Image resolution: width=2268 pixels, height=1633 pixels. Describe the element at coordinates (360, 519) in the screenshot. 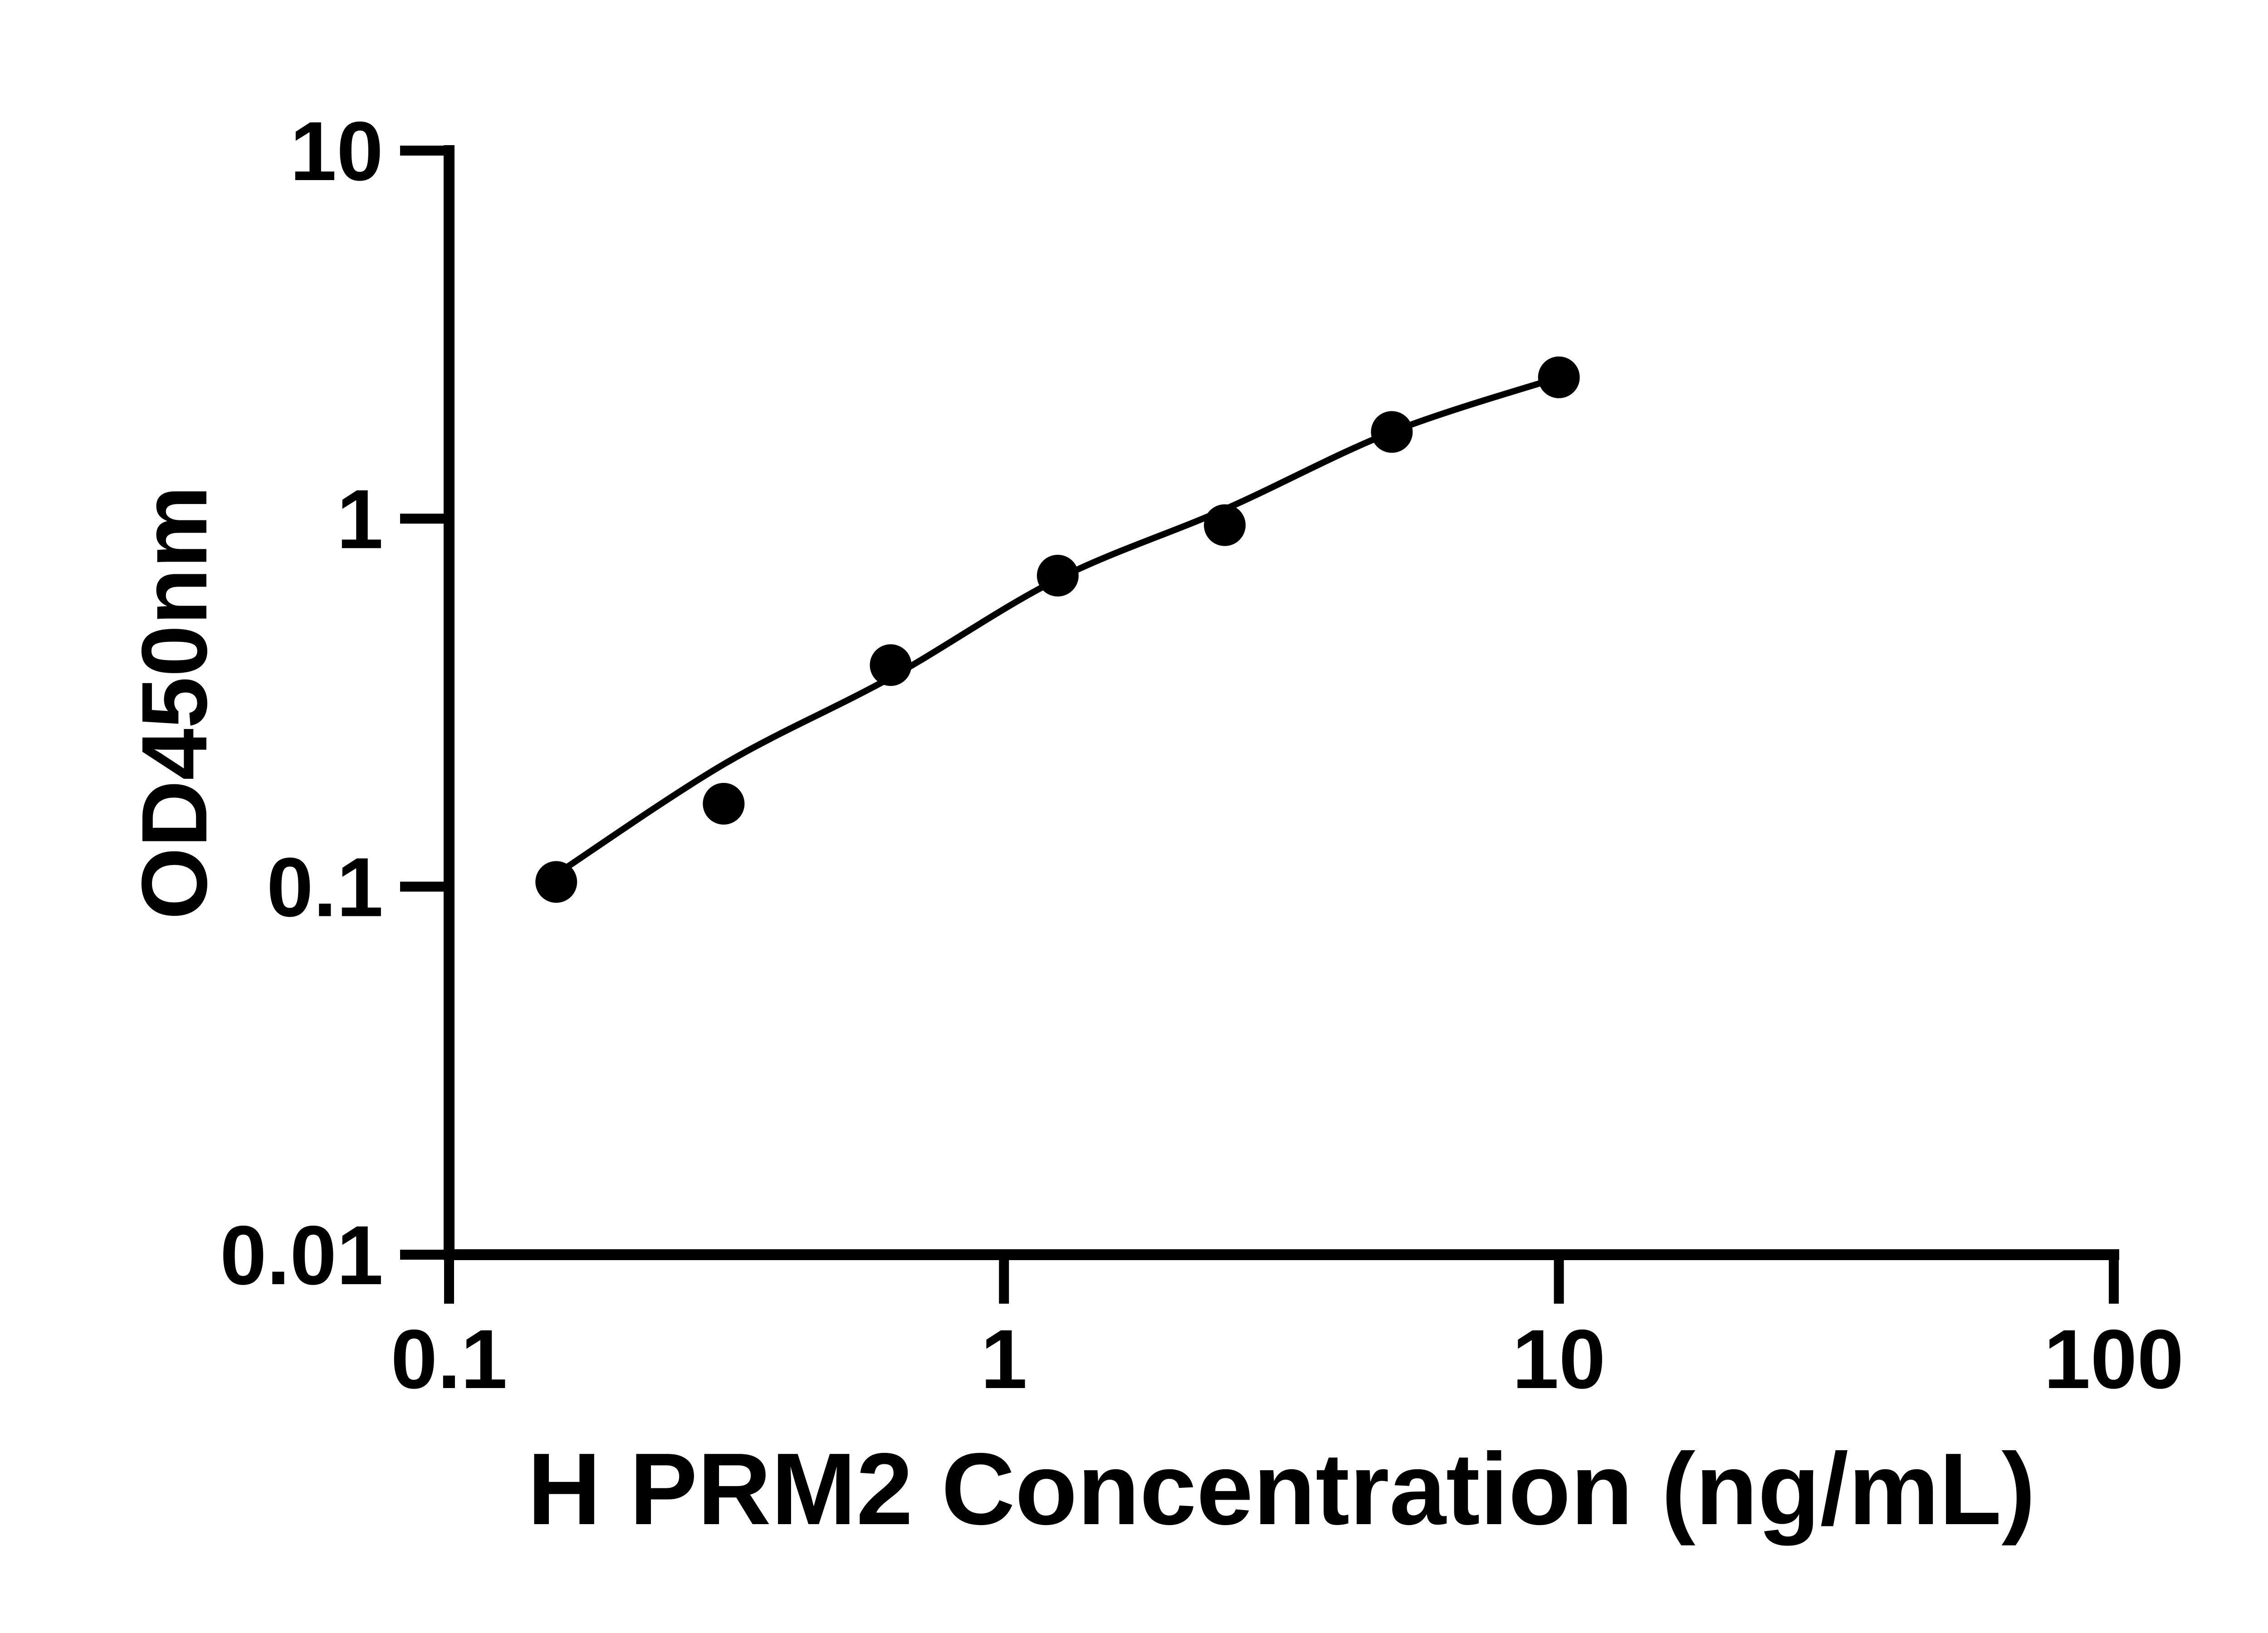

I see `y-tick-label: 1` at that location.